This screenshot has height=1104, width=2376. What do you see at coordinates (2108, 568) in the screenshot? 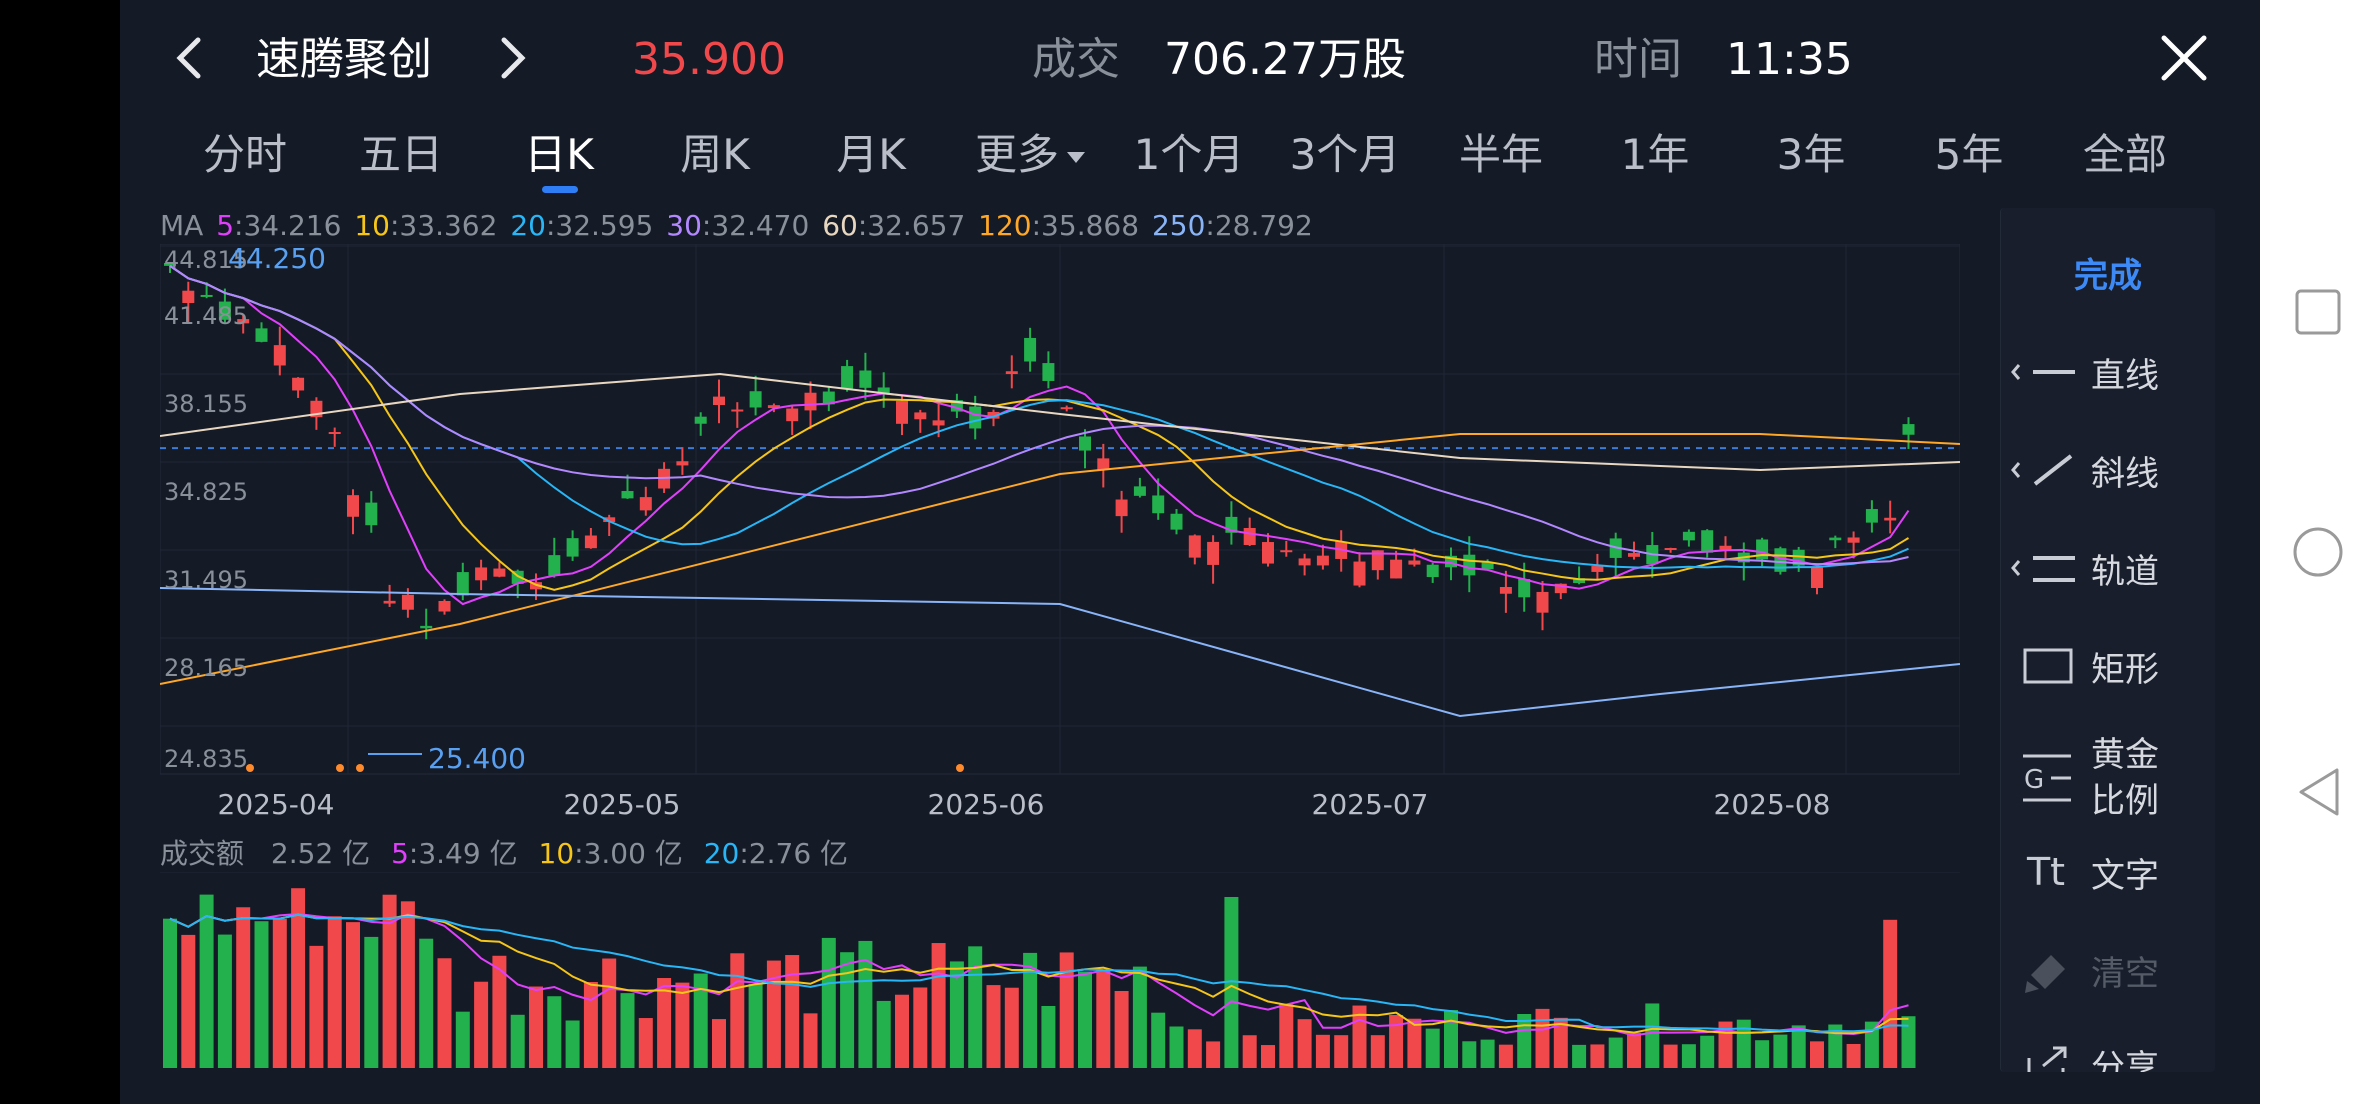
I see `tool-channel: 轨道` at bounding box center [2108, 568].